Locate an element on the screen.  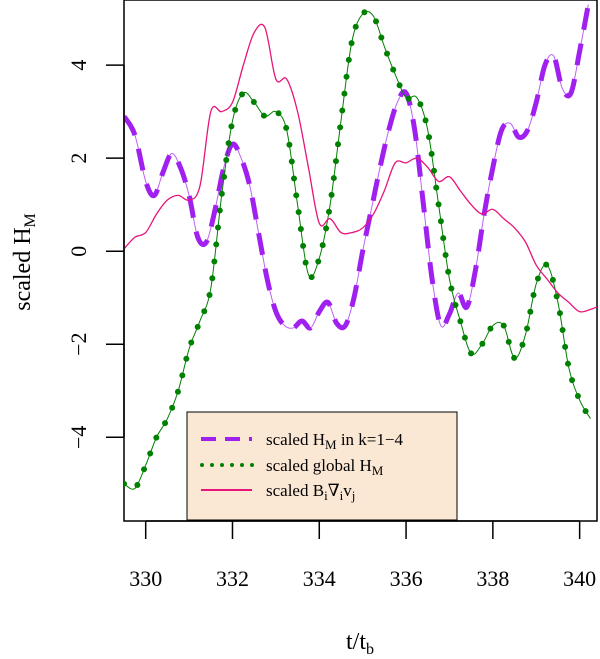
x-tick-label: 330 is located at coordinates (145, 578).